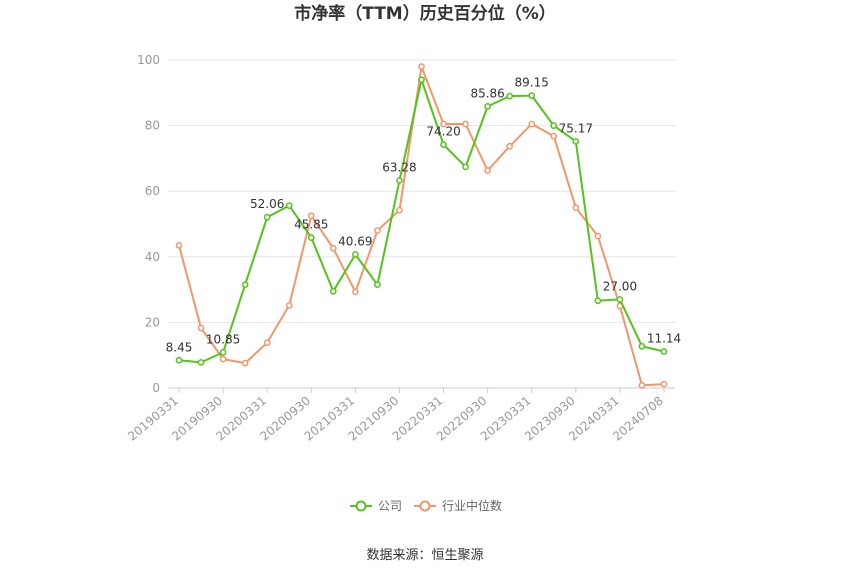 The height and width of the screenshot is (575, 850). Describe the element at coordinates (148, 224) in the screenshot. I see `y-axis: 0 20 40 60 80 100` at that location.